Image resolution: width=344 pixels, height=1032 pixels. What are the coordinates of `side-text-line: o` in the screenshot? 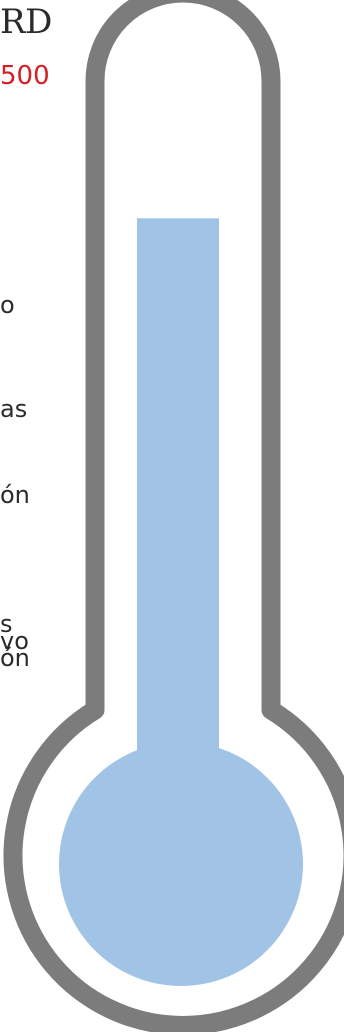 It's located at (7, 305).